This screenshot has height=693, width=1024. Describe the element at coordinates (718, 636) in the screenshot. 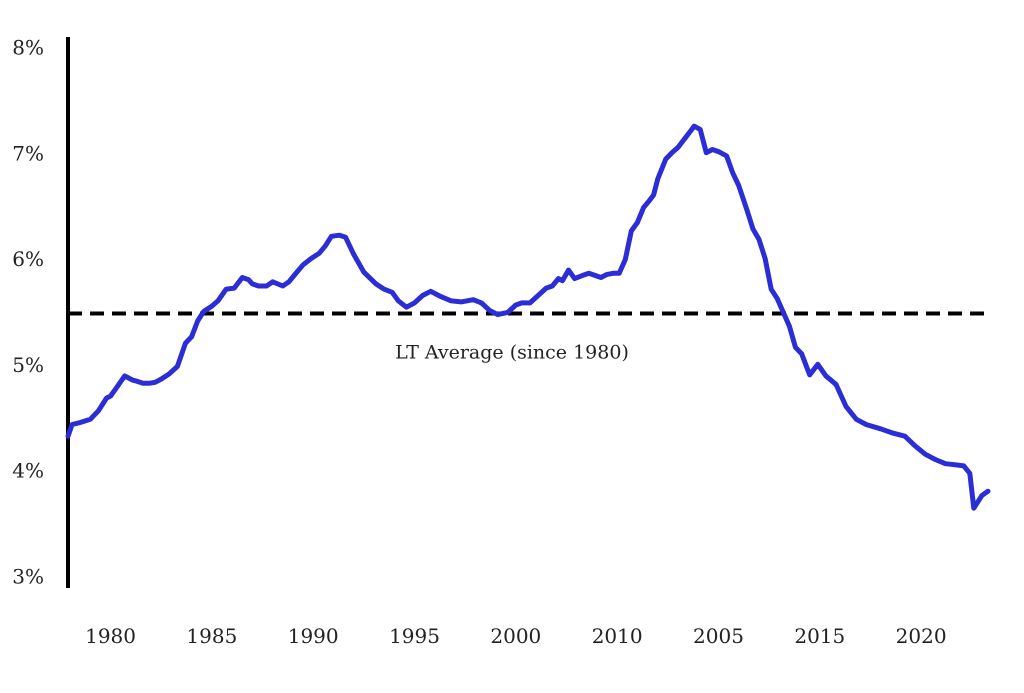

I see `x-tick-label: 2005` at that location.